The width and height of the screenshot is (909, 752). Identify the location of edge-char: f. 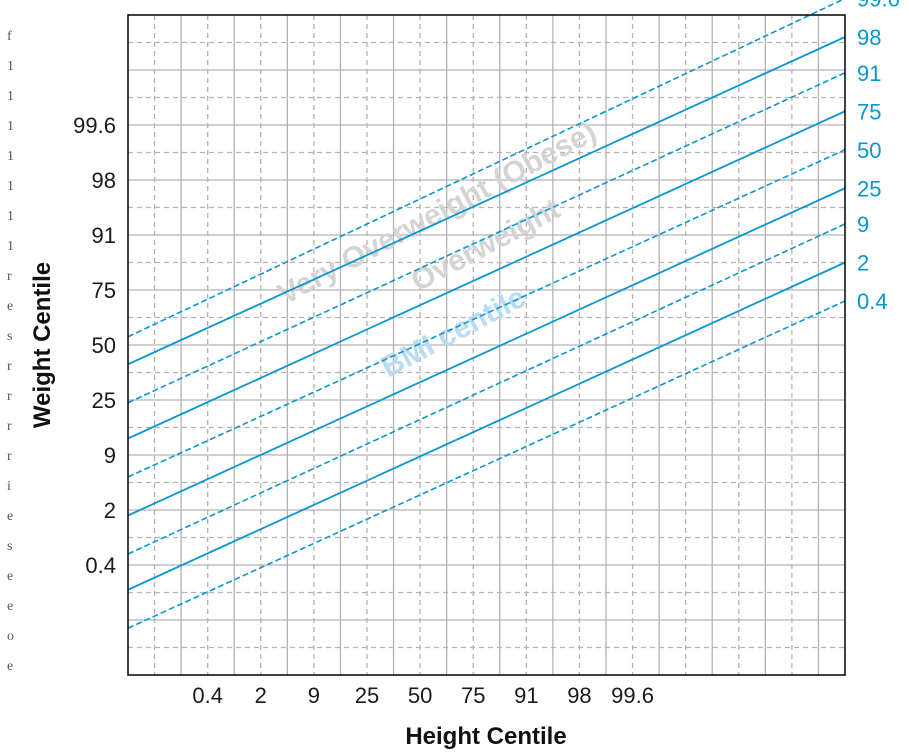
(9, 36).